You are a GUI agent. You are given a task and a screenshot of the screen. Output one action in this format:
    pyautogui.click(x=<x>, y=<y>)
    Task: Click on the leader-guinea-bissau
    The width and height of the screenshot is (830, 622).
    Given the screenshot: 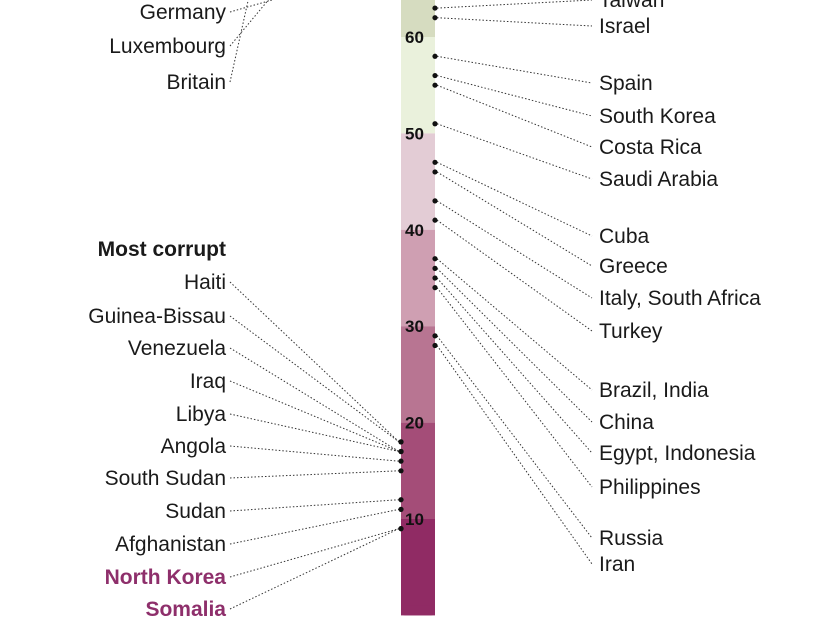 What is the action you would take?
    pyautogui.click(x=314, y=379)
    